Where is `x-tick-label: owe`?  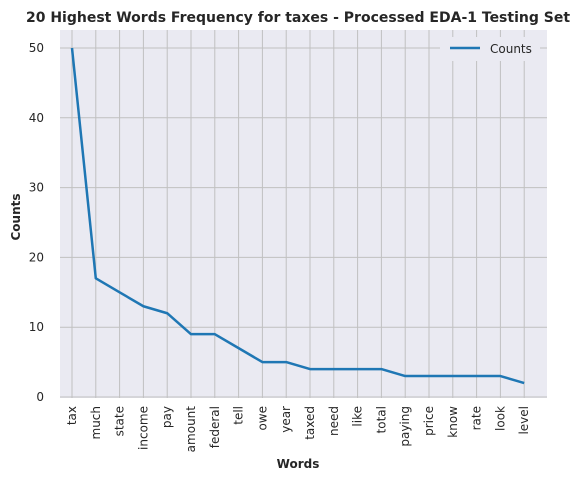 x-tick-label: owe is located at coordinates (262, 418).